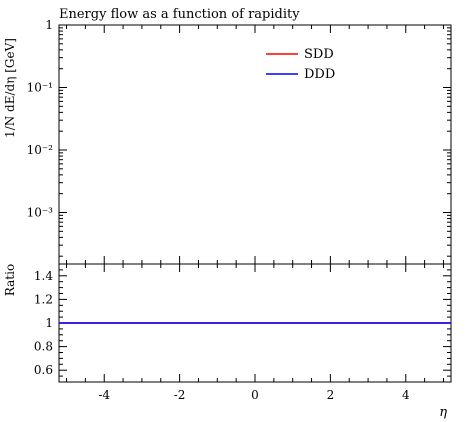 The width and height of the screenshot is (467, 422). Describe the element at coordinates (300, 64) in the screenshot. I see `legend: SDD DDD` at that location.